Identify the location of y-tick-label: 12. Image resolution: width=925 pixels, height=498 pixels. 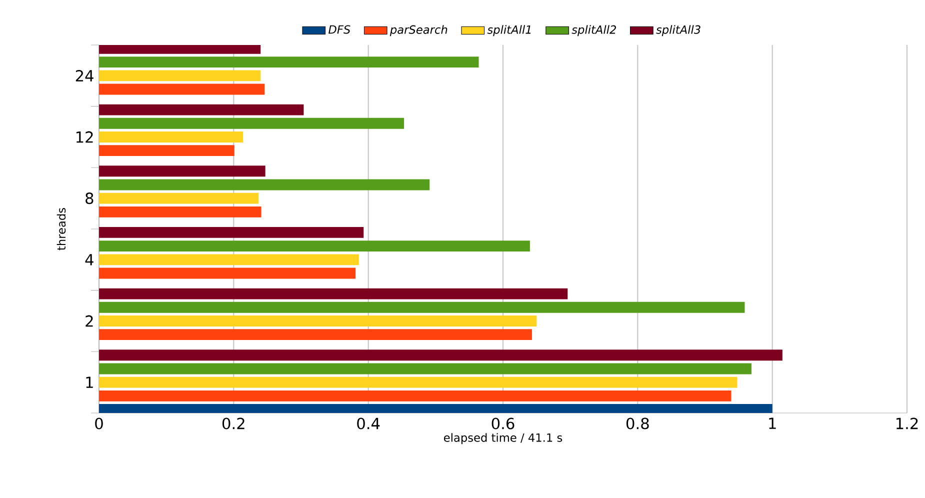
(84, 137).